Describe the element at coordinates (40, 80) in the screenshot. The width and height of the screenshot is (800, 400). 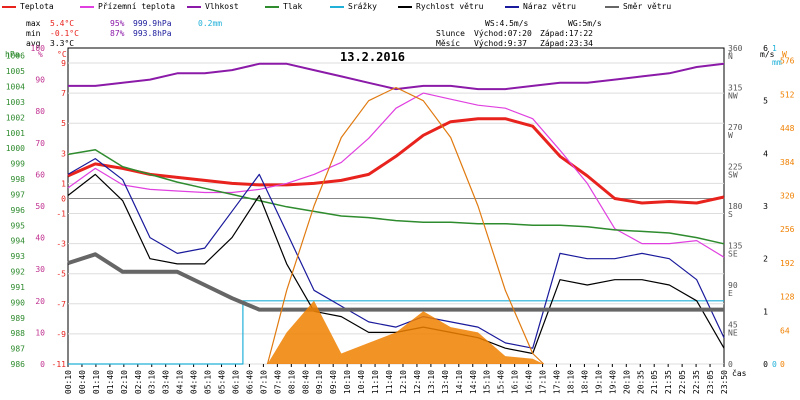
I see `tick-label-pct: 90` at that location.